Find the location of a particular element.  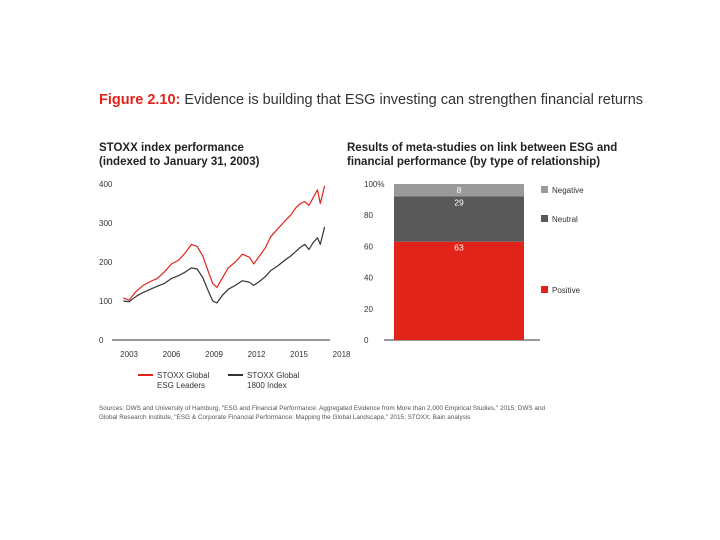

legend-label-global-1800-2: 1800 Index is located at coordinates (267, 385).